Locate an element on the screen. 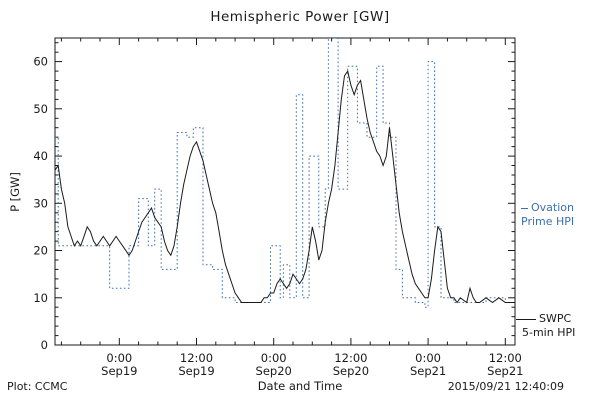 Image resolution: width=600 pixels, height=400 pixels. svg-text: 50 is located at coordinates (40, 109).